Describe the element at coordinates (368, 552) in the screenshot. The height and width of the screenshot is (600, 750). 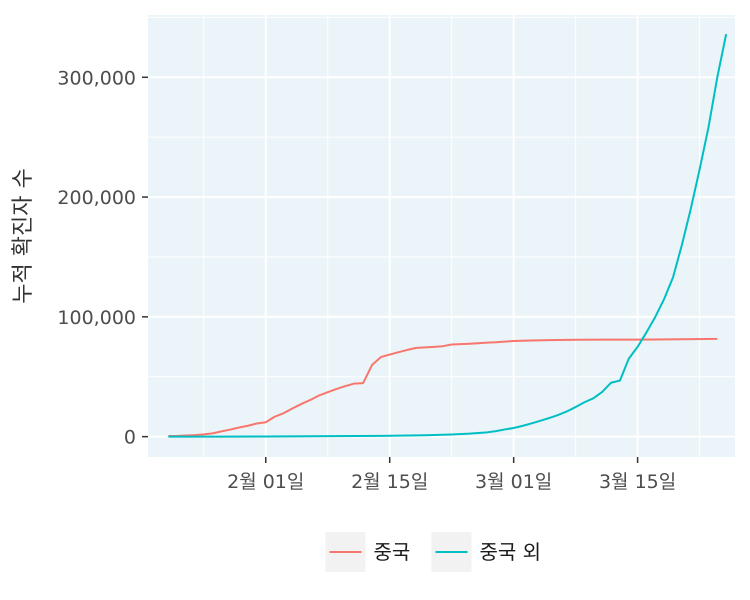
I see `legend-item-1: 중국` at that location.